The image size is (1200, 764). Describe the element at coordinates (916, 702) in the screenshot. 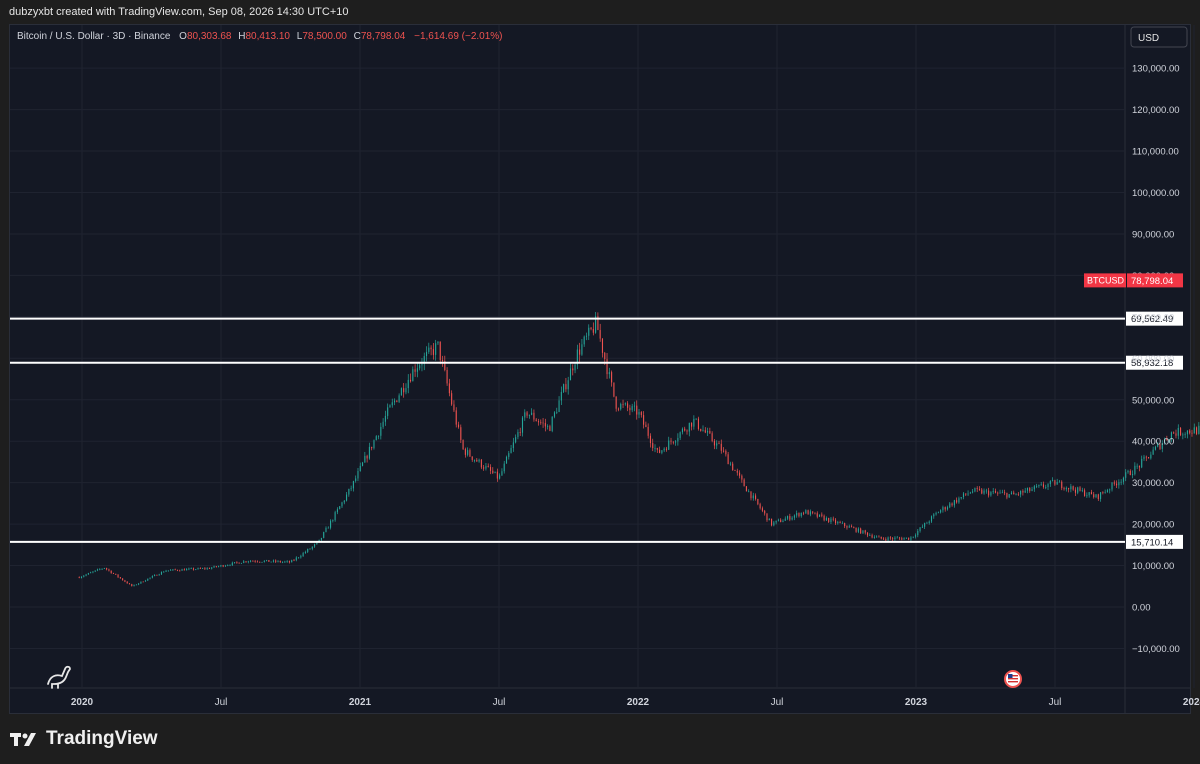

I see `x-tick-label: 2023` at that location.